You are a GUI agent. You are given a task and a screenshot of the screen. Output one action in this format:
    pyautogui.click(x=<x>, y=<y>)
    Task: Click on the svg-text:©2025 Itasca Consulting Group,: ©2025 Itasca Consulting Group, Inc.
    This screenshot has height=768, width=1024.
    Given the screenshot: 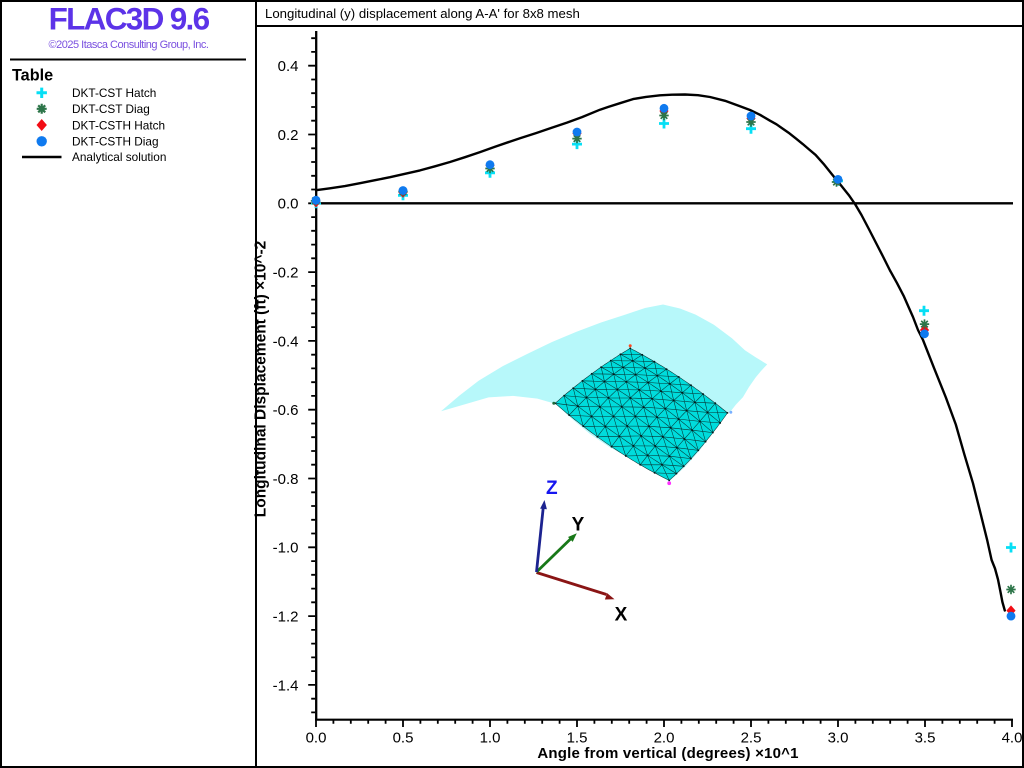 What is the action you would take?
    pyautogui.click(x=129, y=45)
    